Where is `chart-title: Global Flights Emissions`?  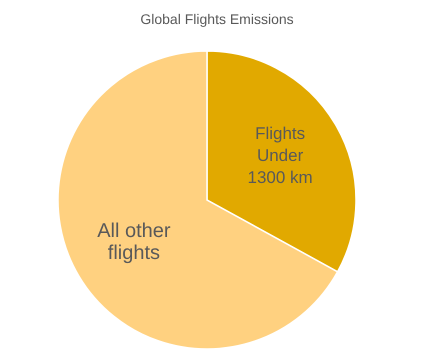 chart-title: Global Flights Emissions is located at coordinates (217, 19).